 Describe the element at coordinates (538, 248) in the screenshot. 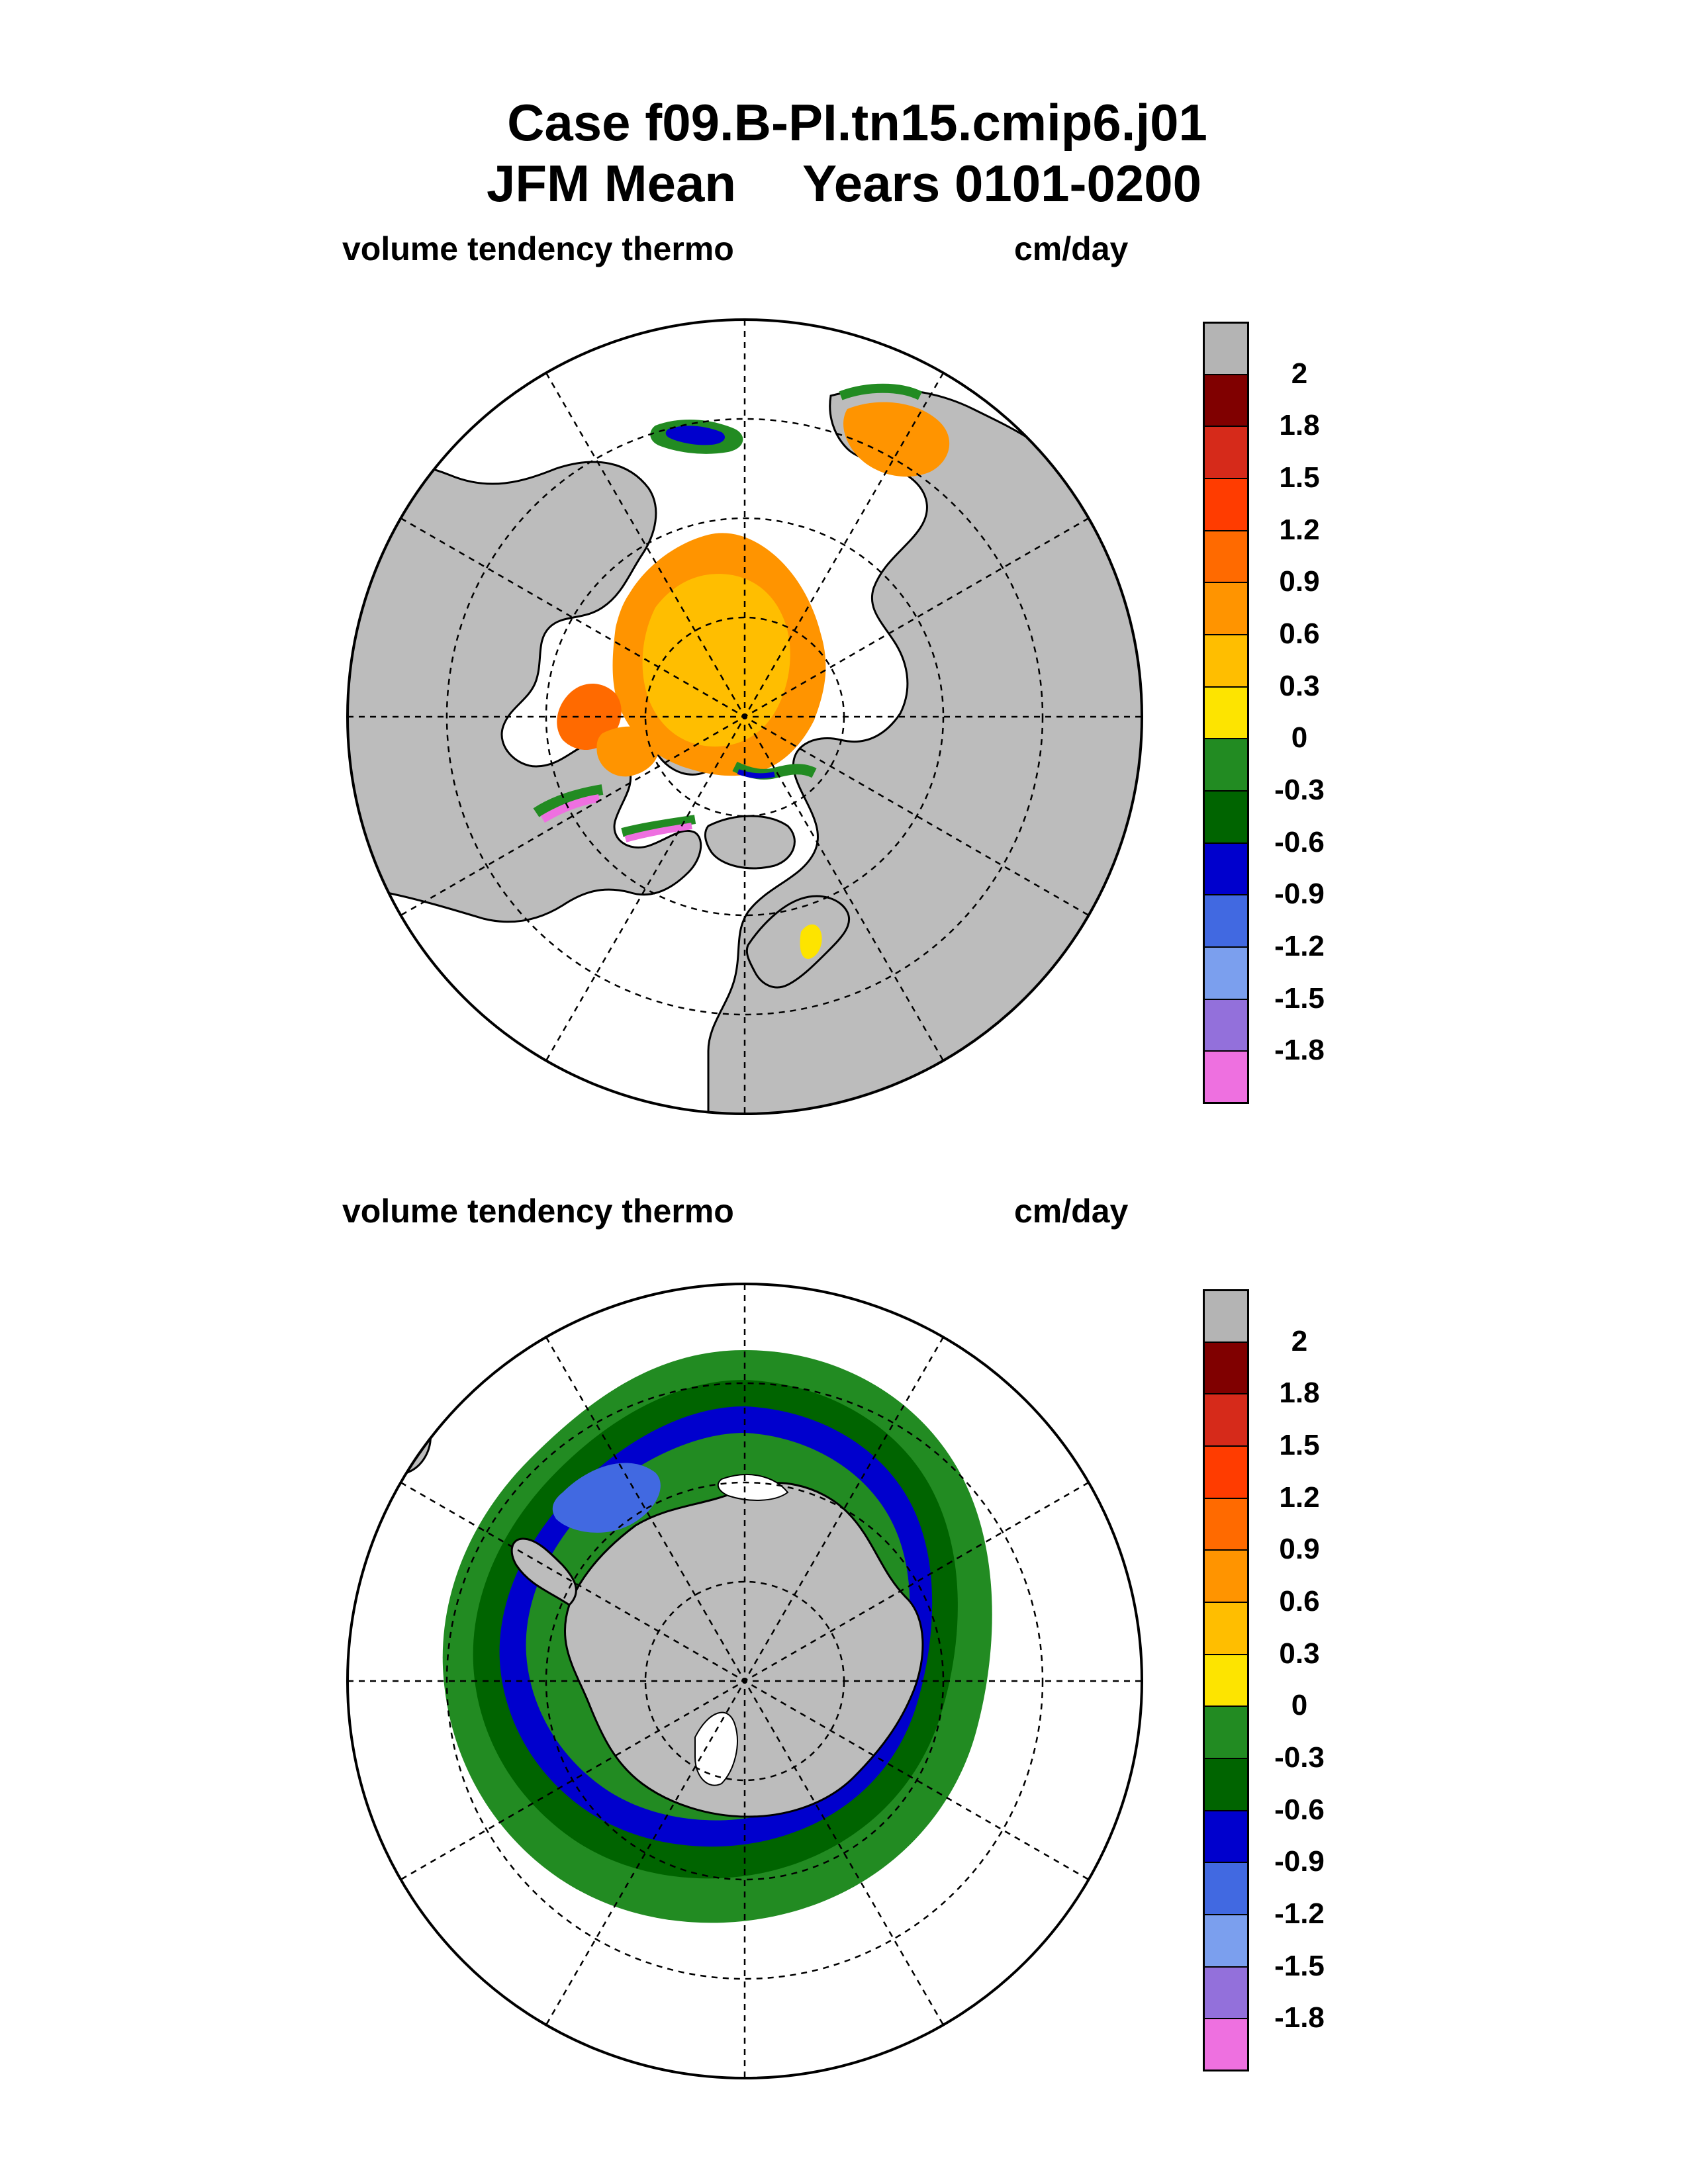

I see `panel1-variable-label: volume tendency thermo` at that location.